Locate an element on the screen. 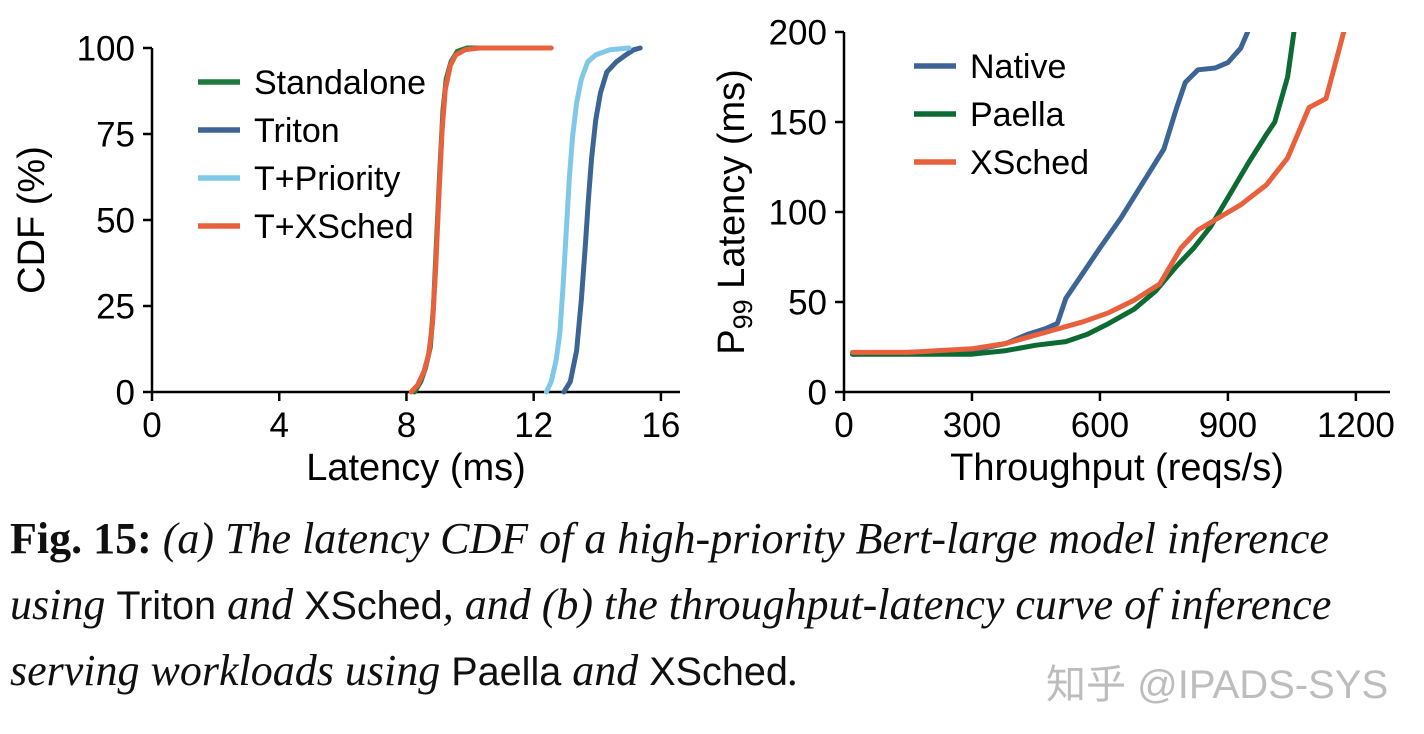 The height and width of the screenshot is (734, 1424). x-axis-label: Latency (ms) is located at coordinates (416, 468).